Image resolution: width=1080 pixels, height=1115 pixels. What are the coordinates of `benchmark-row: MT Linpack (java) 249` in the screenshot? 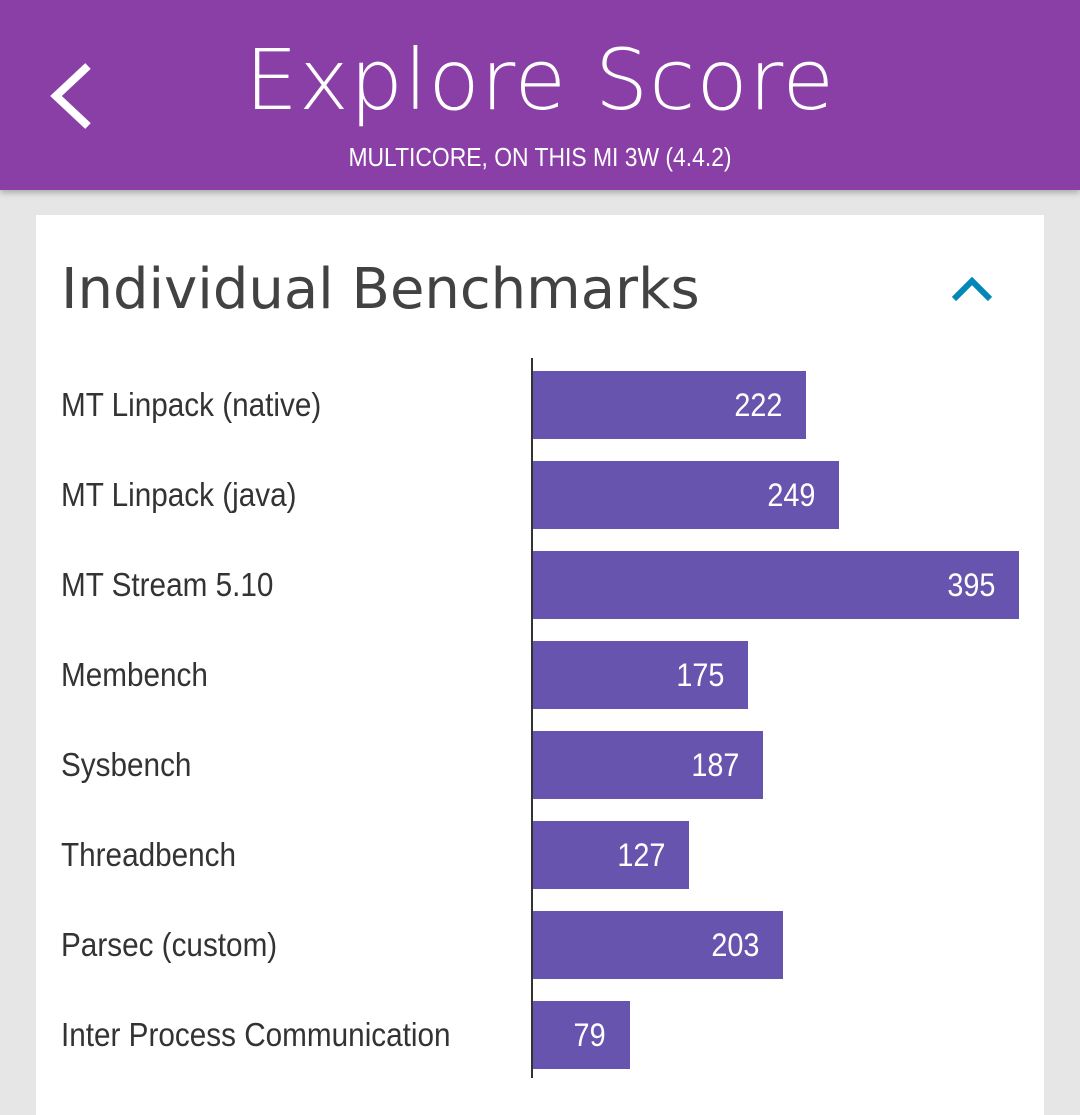 It's located at (540, 495).